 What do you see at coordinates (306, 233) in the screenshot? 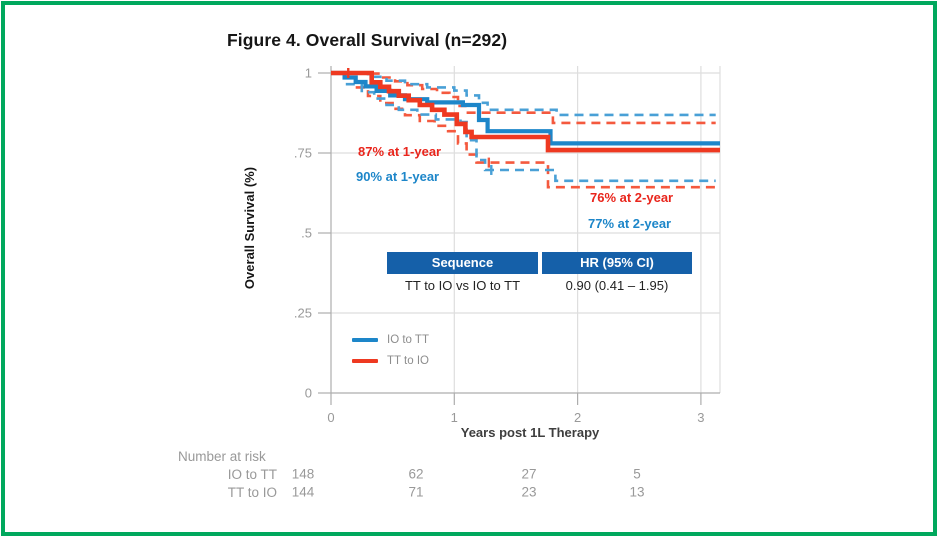
I see `y-tick-label: .5` at bounding box center [306, 233].